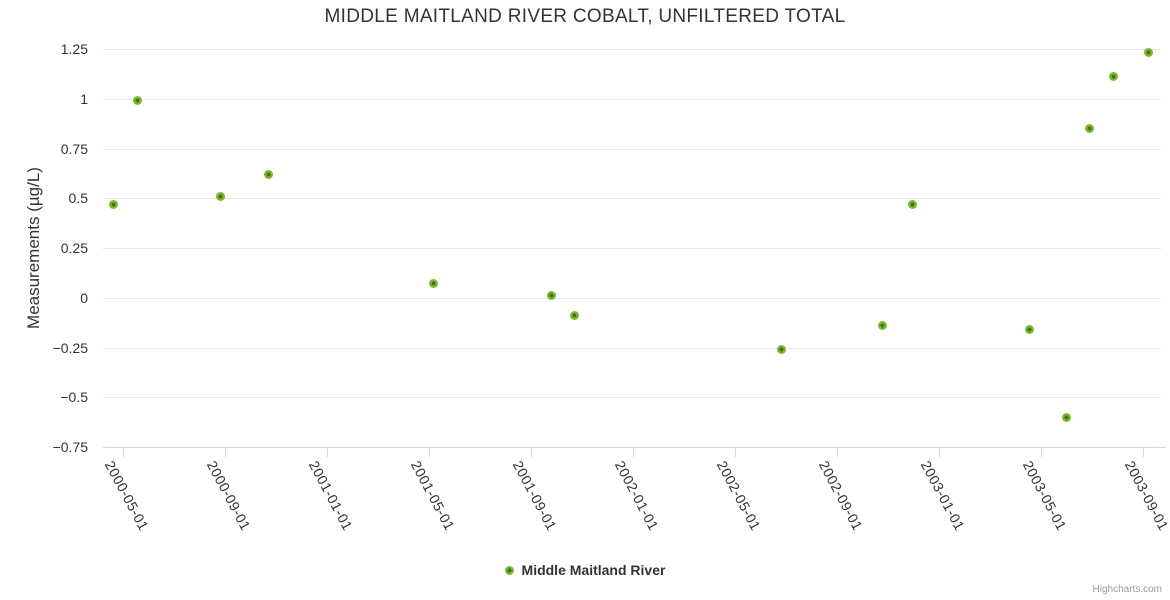  Describe the element at coordinates (74, 49) in the screenshot. I see `y-axis-tick-label: 1.25` at that location.